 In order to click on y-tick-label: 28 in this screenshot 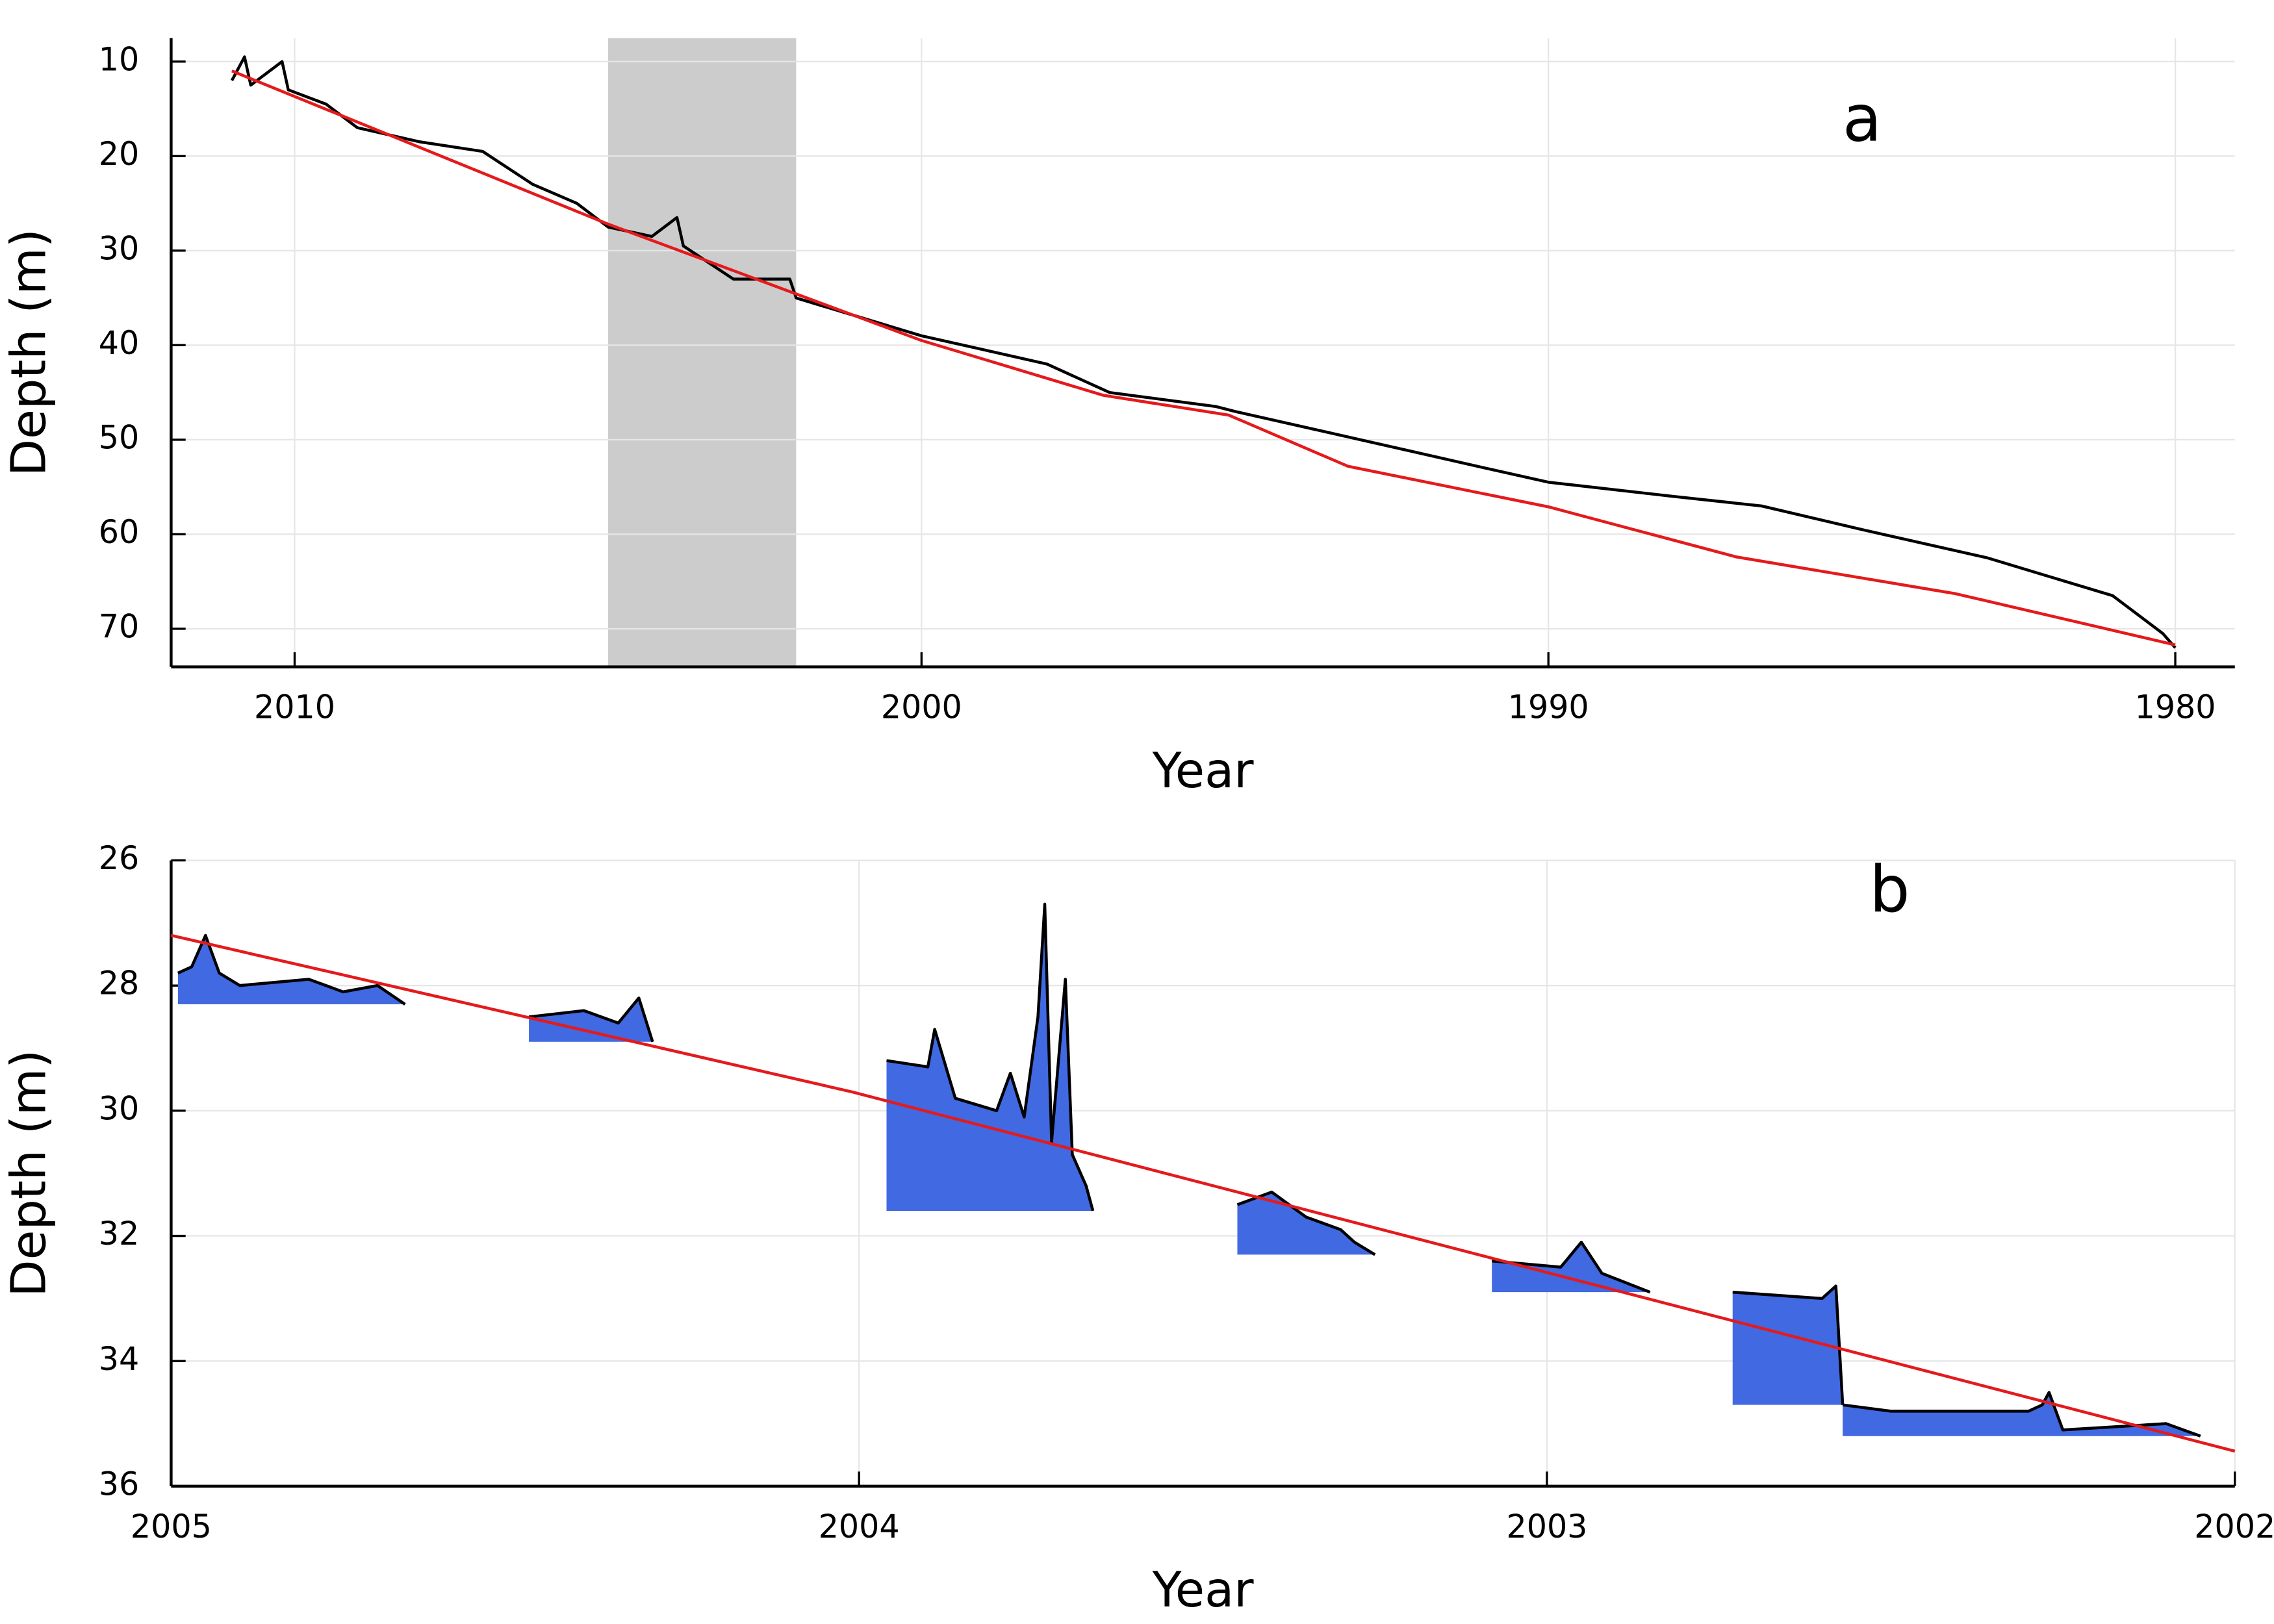, I will do `click(119, 983)`.